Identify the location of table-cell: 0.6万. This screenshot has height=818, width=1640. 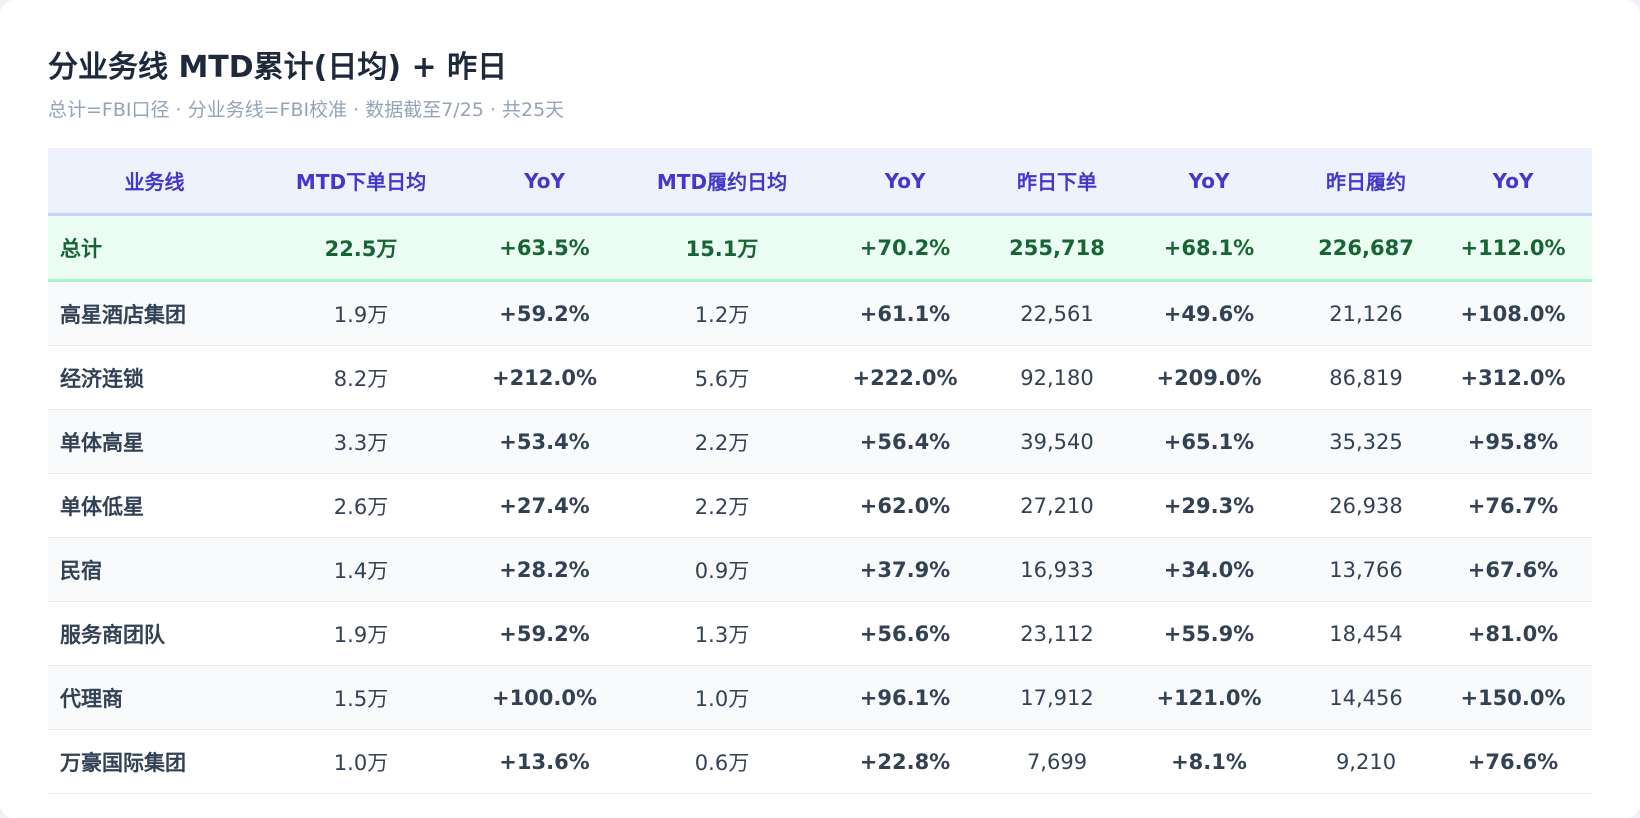
(722, 761).